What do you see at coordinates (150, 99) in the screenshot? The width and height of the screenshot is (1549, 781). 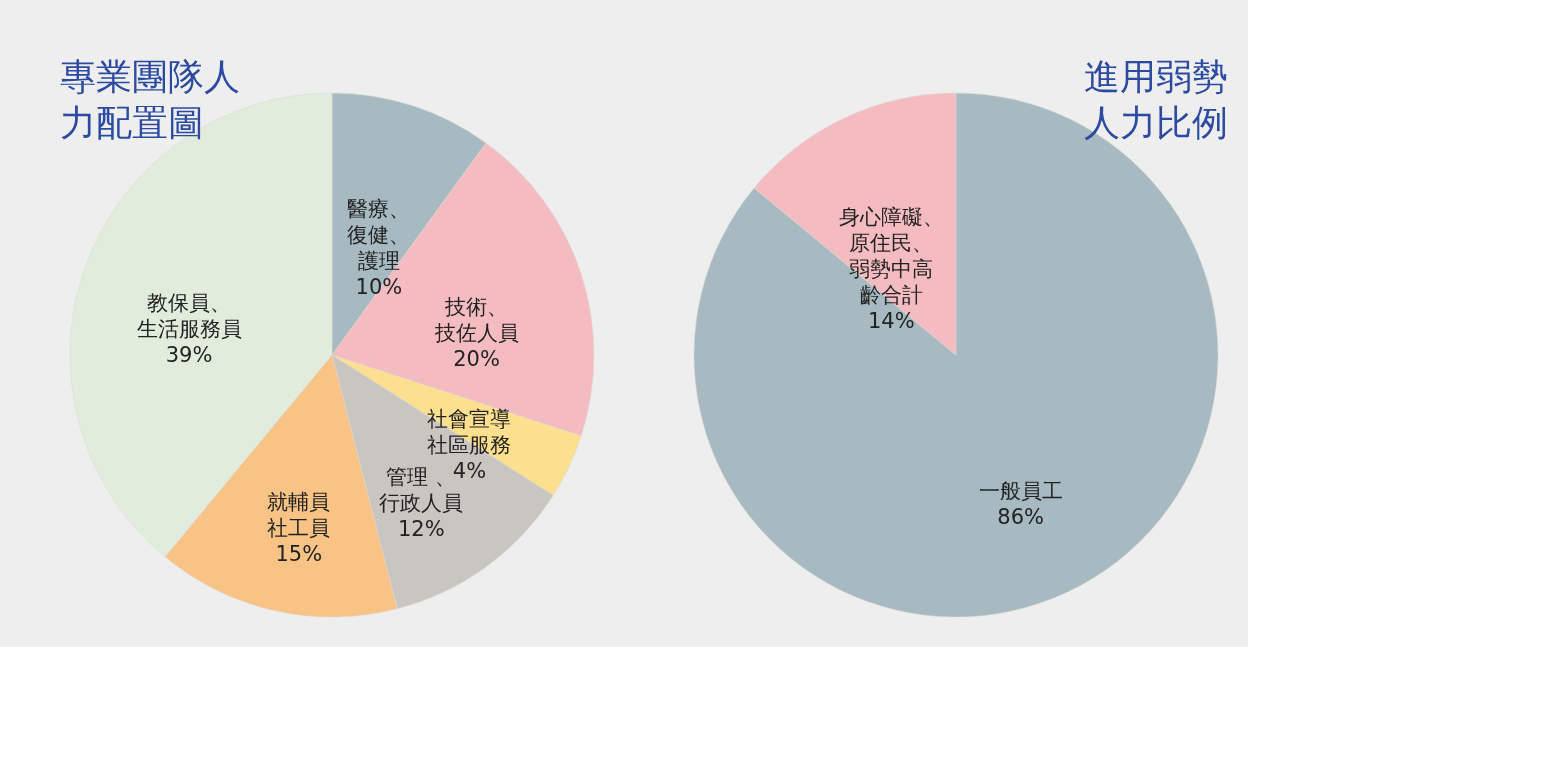 I see `chart-title: 專業團隊人力配置圖` at bounding box center [150, 99].